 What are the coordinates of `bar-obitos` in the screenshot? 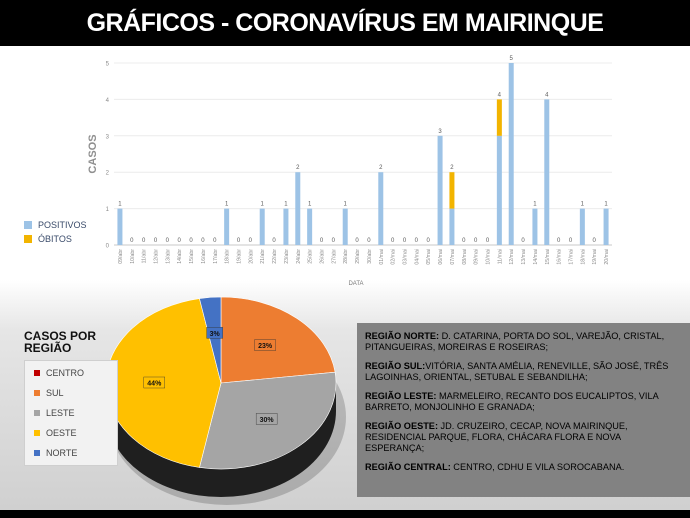 It's located at (499, 117).